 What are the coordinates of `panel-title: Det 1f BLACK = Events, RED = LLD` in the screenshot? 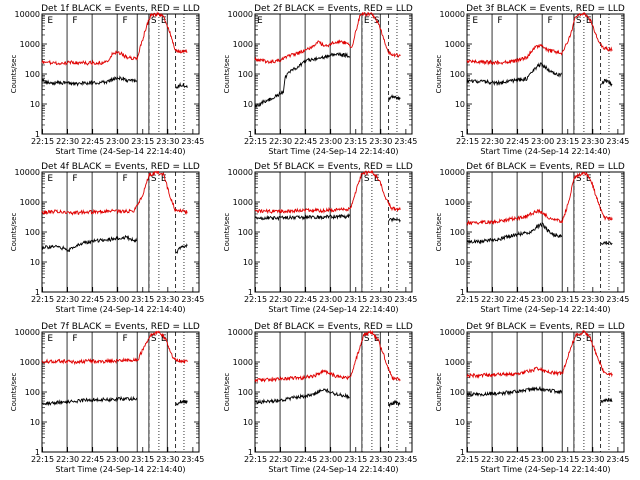 It's located at (120, 9).